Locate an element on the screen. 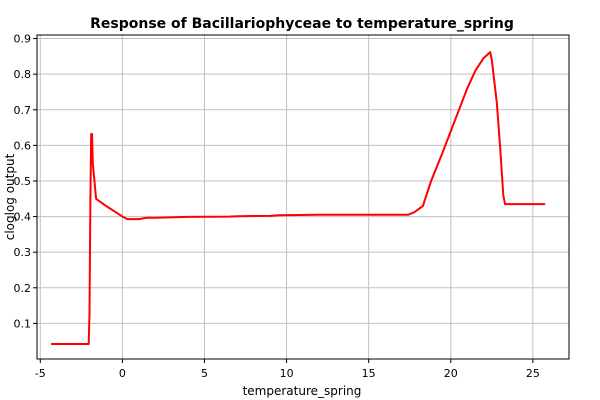  x-axis-label: temperature_spring is located at coordinates (302, 391).